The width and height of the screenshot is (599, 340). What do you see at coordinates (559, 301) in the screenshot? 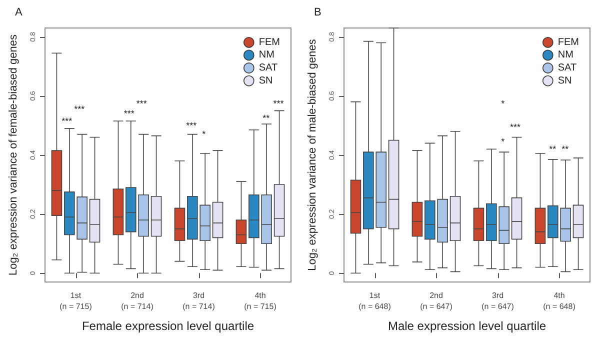
I see `x-tick-label: 4th (n = 648)` at bounding box center [559, 301].